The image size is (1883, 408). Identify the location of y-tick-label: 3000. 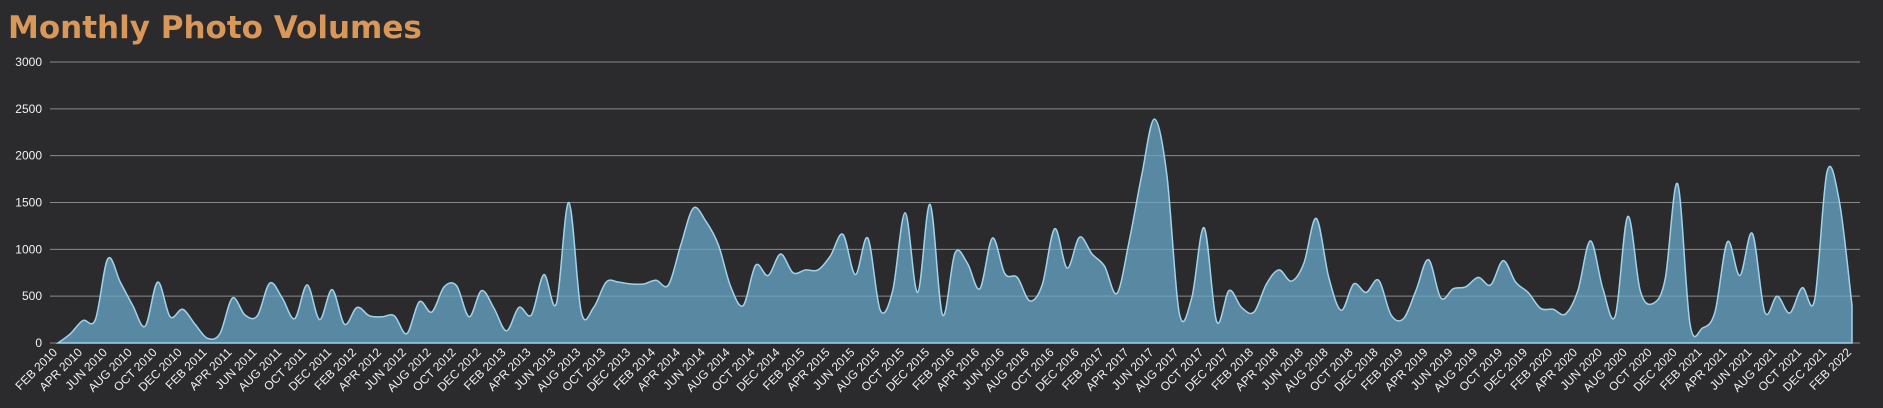
(28, 62).